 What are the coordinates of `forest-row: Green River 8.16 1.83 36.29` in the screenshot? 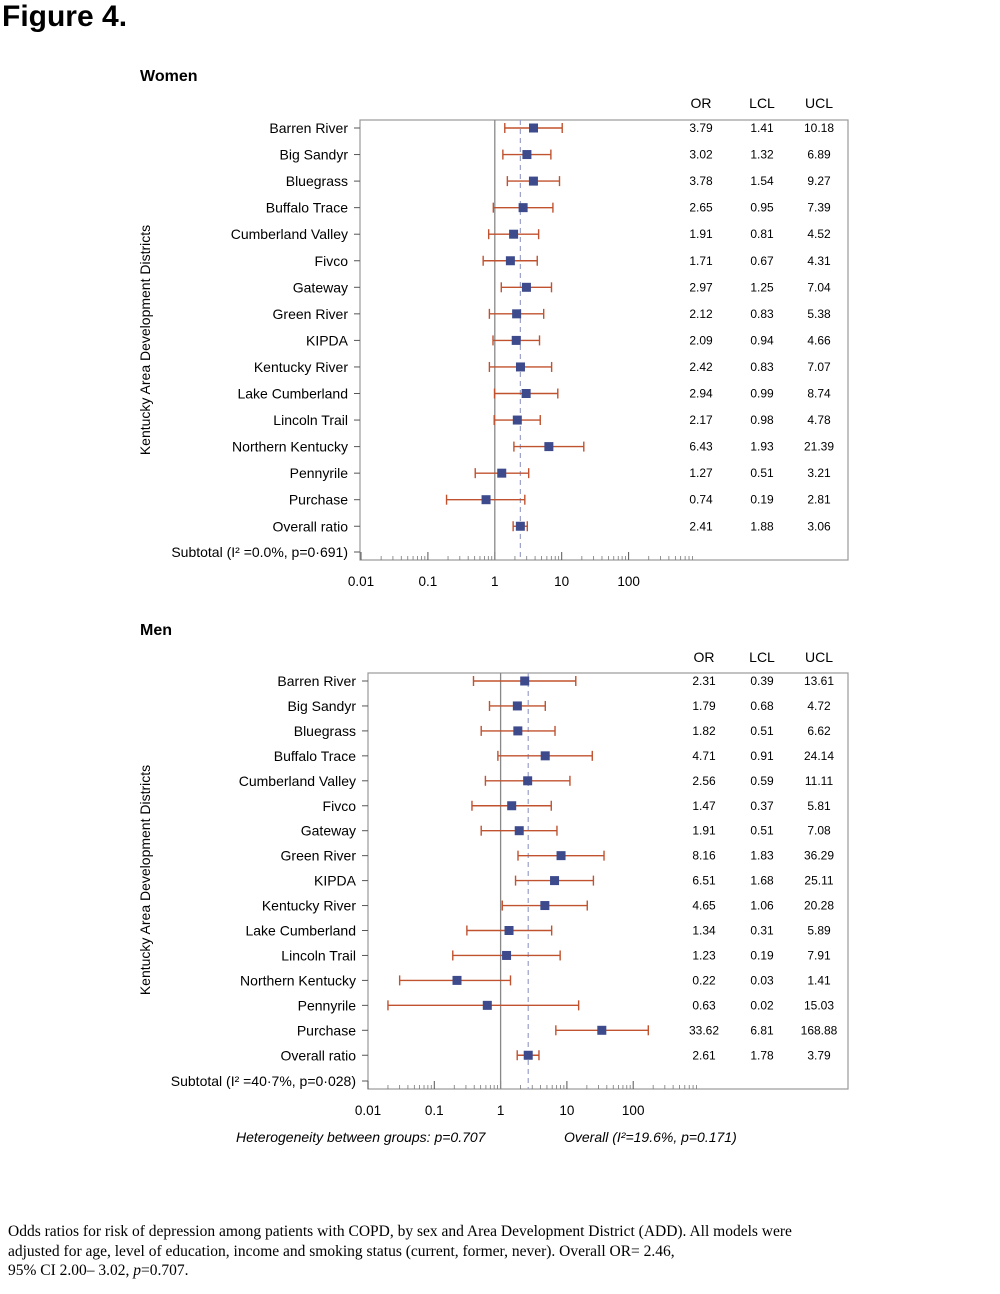 It's located at (558, 856).